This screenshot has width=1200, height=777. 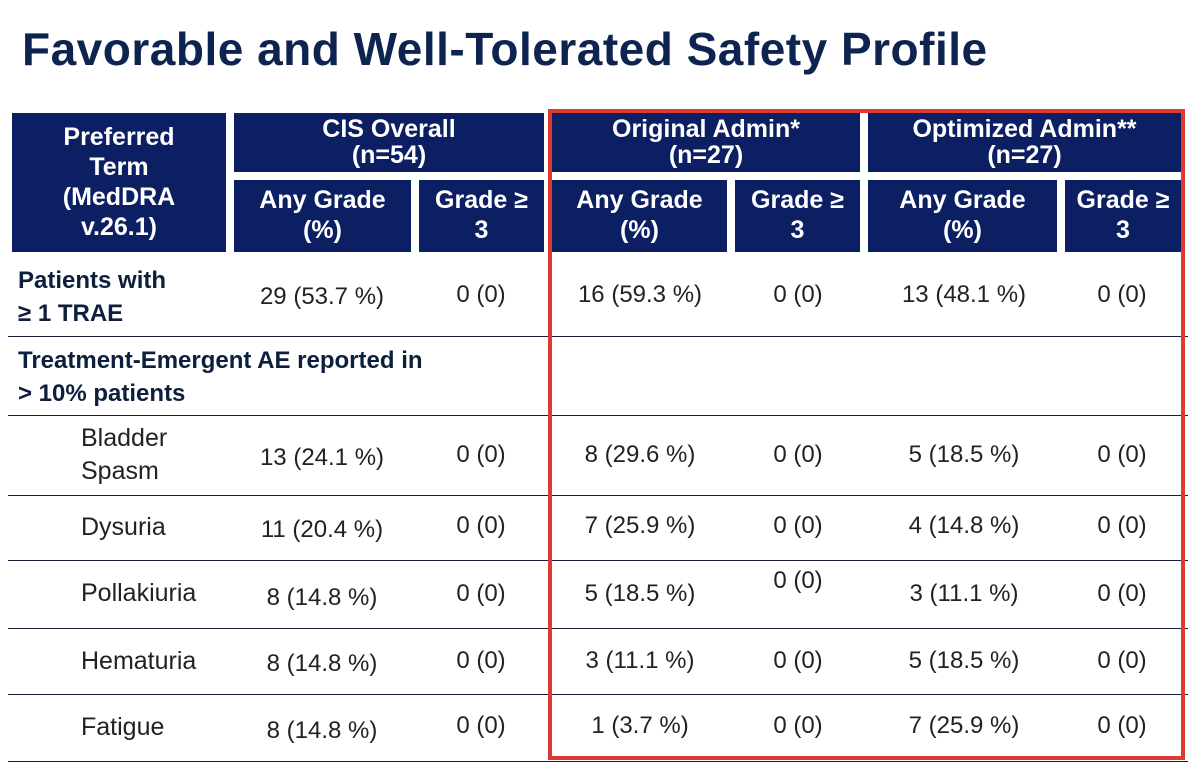 What do you see at coordinates (706, 142) in the screenshot?
I see `header-original-admin: Original Admin* (n=27)` at bounding box center [706, 142].